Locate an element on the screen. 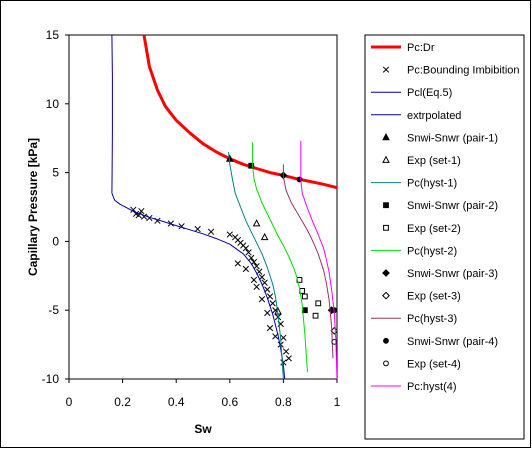 This screenshot has height=449, width=532. x-axis-title: Sw is located at coordinates (203, 429).